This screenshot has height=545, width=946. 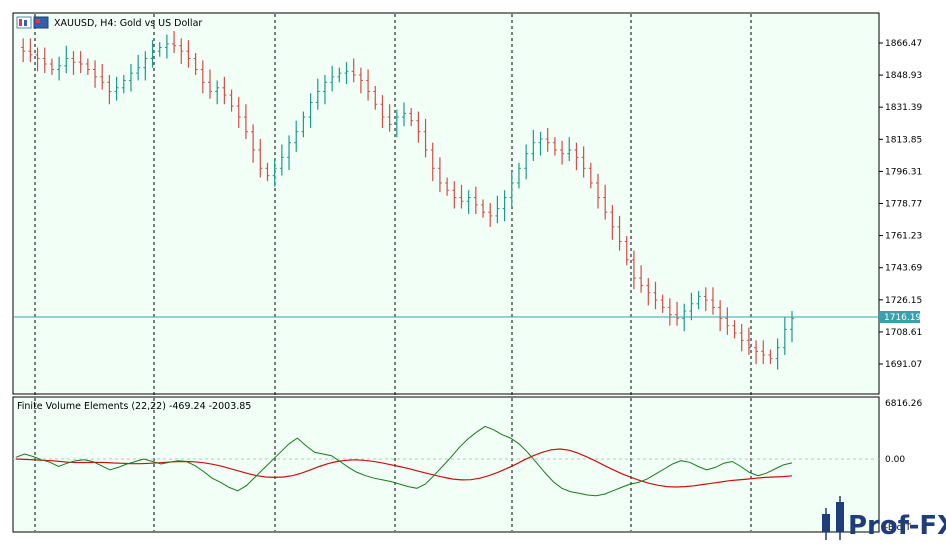 What do you see at coordinates (903, 44) in the screenshot?
I see `price-tick-label: 1866.47` at bounding box center [903, 44].